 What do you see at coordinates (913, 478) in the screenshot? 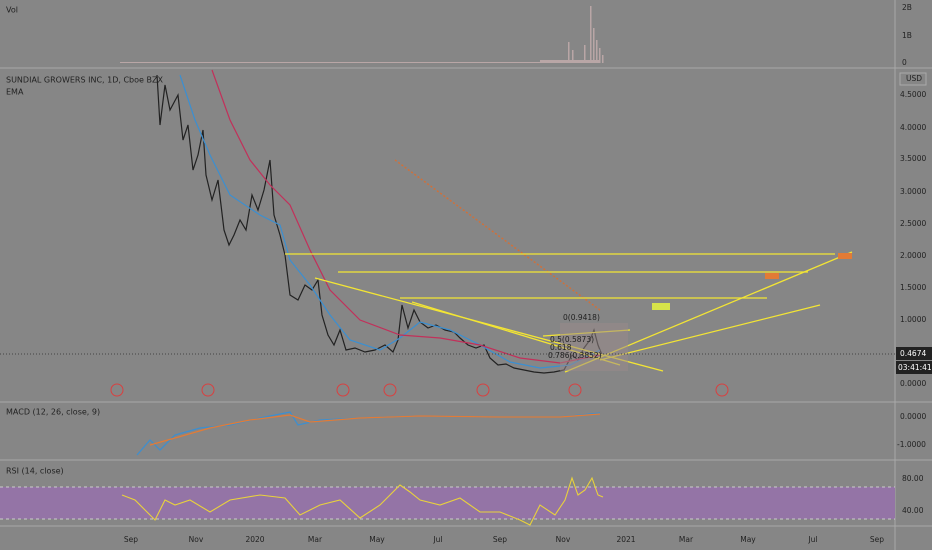
I see `axis-label: 80.00` at bounding box center [913, 478].